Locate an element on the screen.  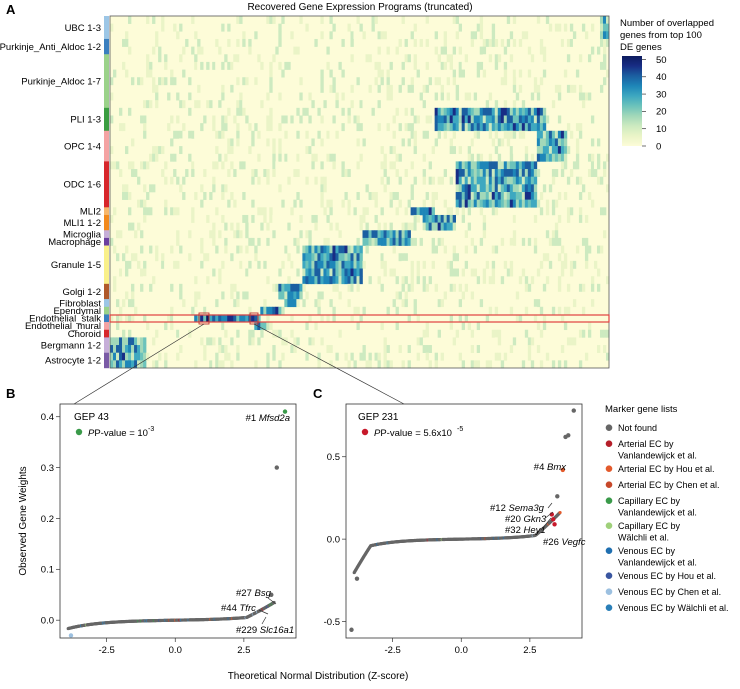
legend-label: Venous EC by Wälchli et al. is located at coordinates (673, 608).